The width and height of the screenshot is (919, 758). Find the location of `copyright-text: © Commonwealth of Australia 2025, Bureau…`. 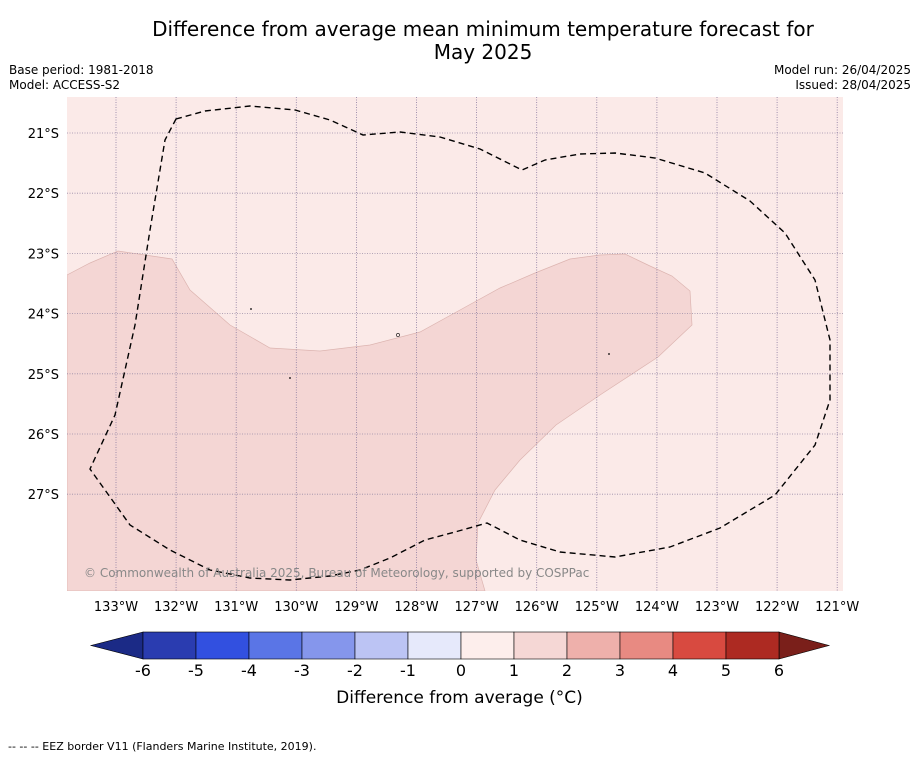

copyright-text: © Commonwealth of Australia 2025, Bureau… is located at coordinates (336, 573).